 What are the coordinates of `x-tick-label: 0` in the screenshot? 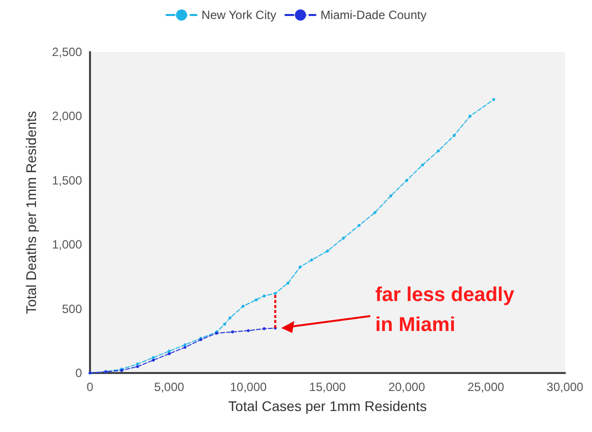 It's located at (90, 387).